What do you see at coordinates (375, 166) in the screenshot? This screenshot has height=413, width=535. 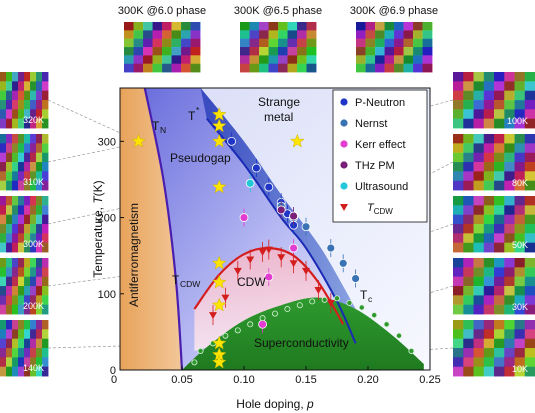 I see `legend-label: THz PM` at bounding box center [375, 166].